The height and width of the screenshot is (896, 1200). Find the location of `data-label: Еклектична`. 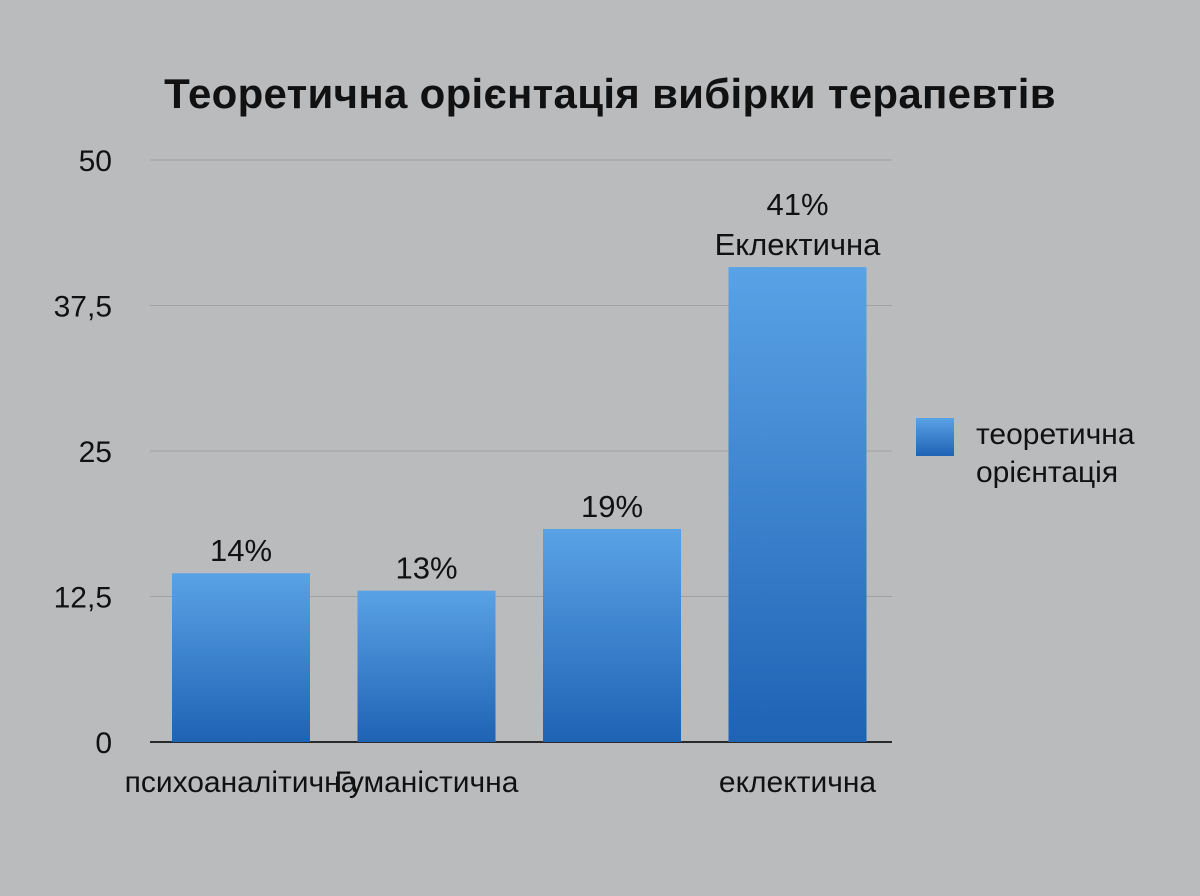

data-label: Еклектична is located at coordinates (798, 244).